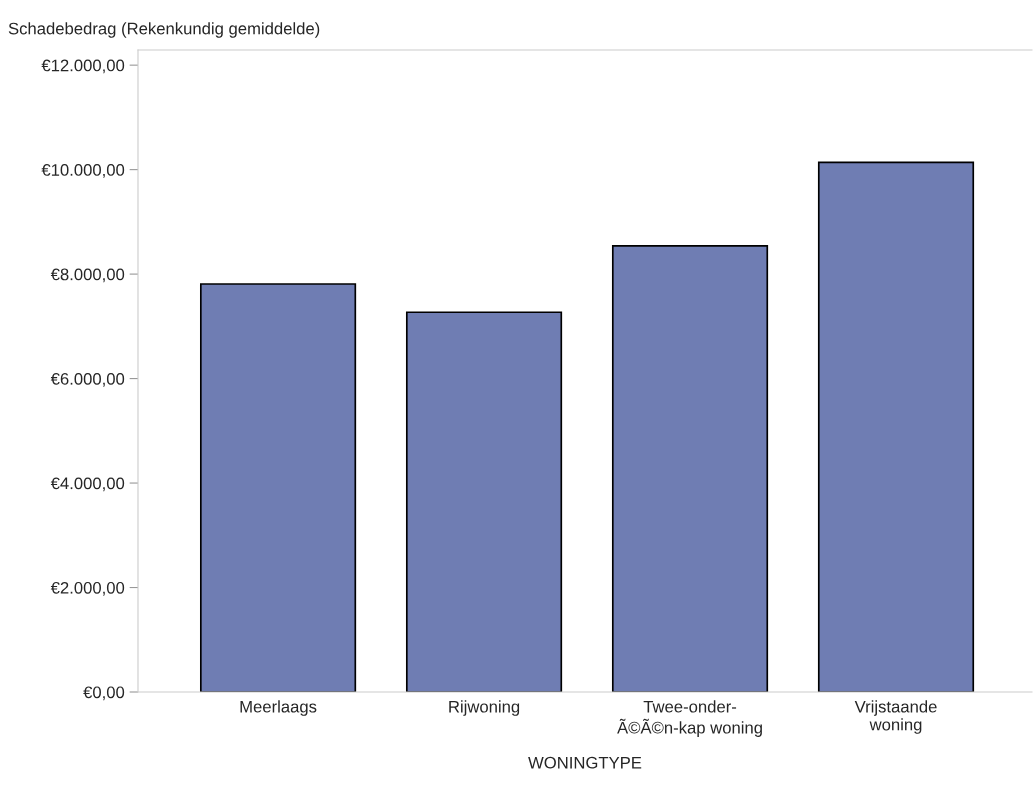  What do you see at coordinates (83, 171) in the screenshot?
I see `y-tick-label: €10.000,00` at bounding box center [83, 171].